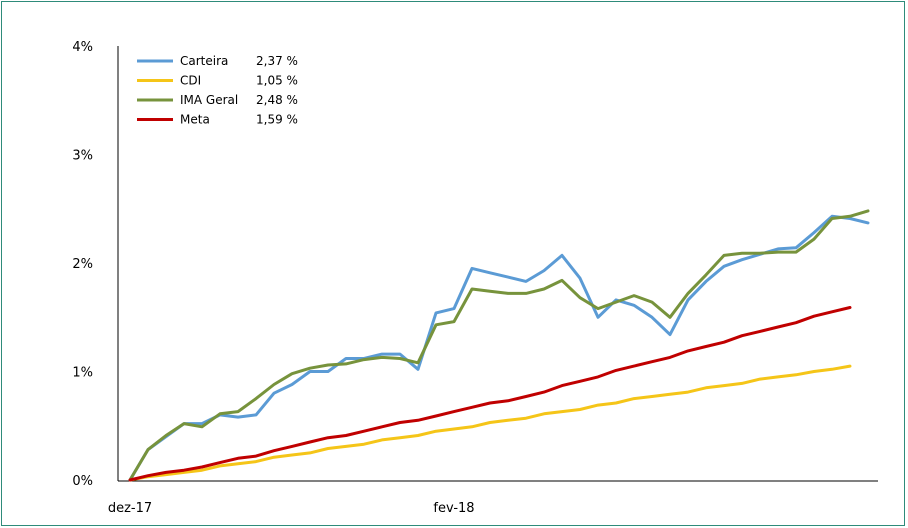  What do you see at coordinates (217, 120) in the screenshot?
I see `legend-item: Meta 1,59 %` at bounding box center [217, 120].